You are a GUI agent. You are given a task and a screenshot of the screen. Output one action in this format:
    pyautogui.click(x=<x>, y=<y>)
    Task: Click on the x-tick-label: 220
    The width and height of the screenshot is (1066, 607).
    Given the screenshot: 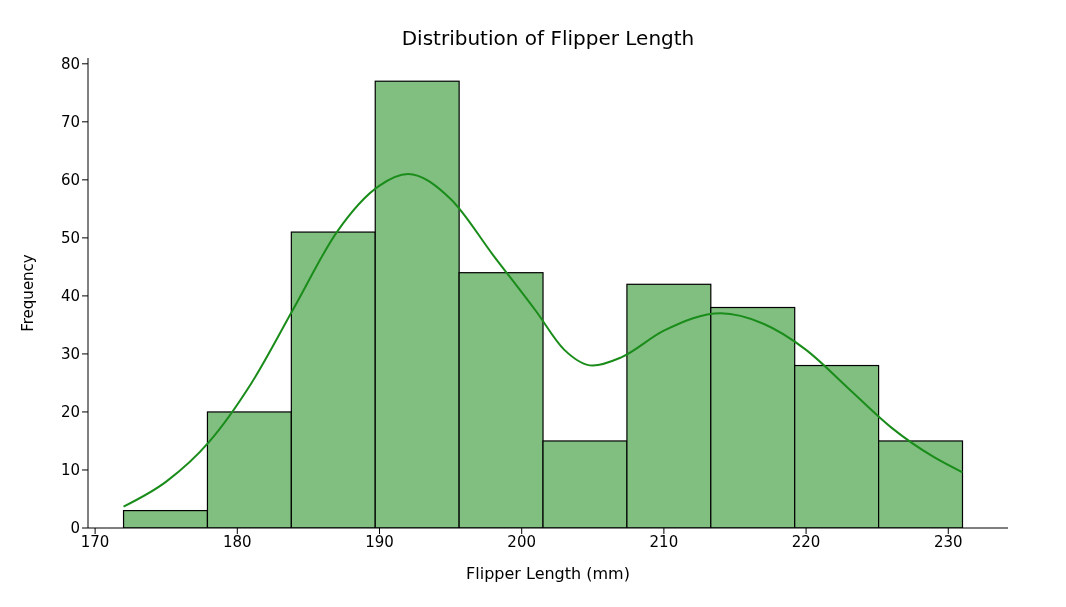 What is the action you would take?
    pyautogui.click(x=806, y=541)
    